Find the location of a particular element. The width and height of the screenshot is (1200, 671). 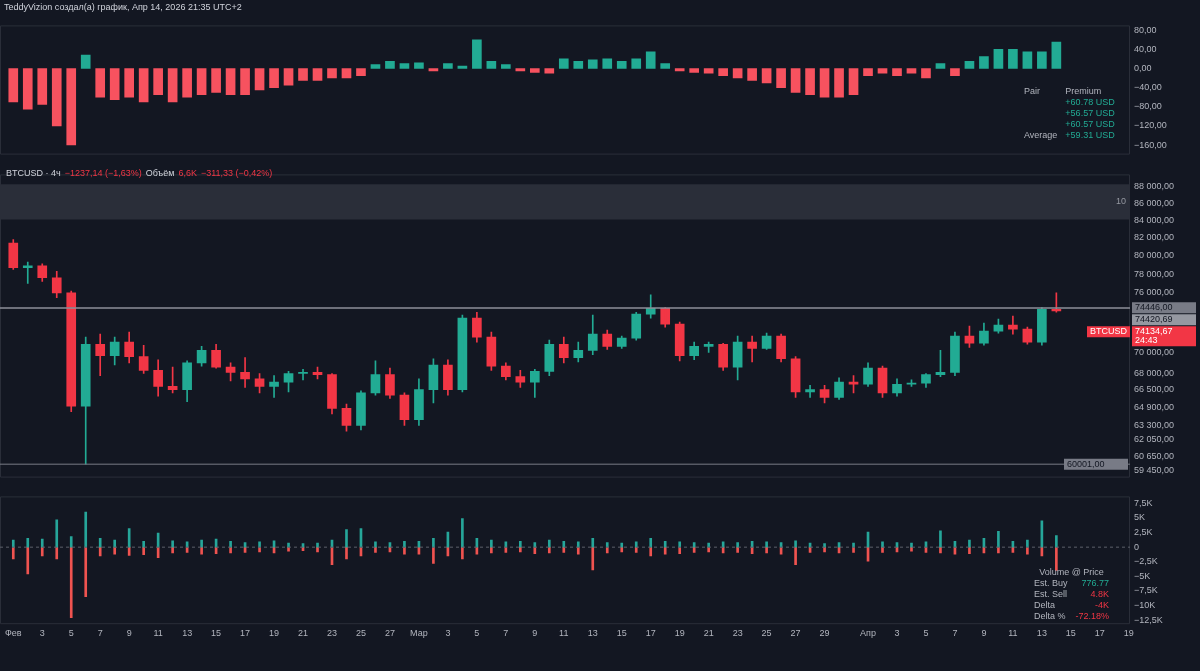

y-tick-label: −40,00 is located at coordinates (1148, 87).